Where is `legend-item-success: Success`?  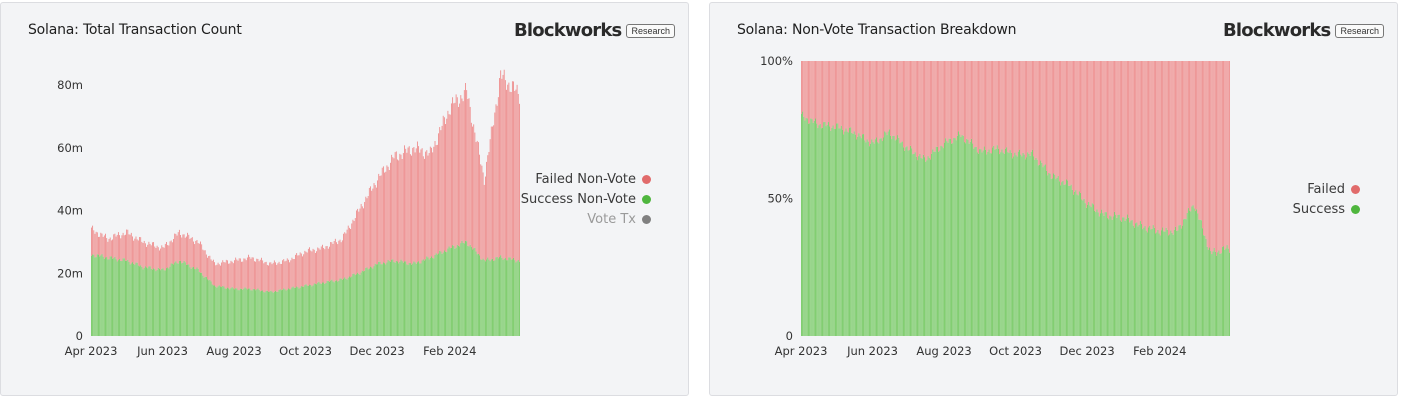 legend-item-success: Success is located at coordinates (1285, 209).